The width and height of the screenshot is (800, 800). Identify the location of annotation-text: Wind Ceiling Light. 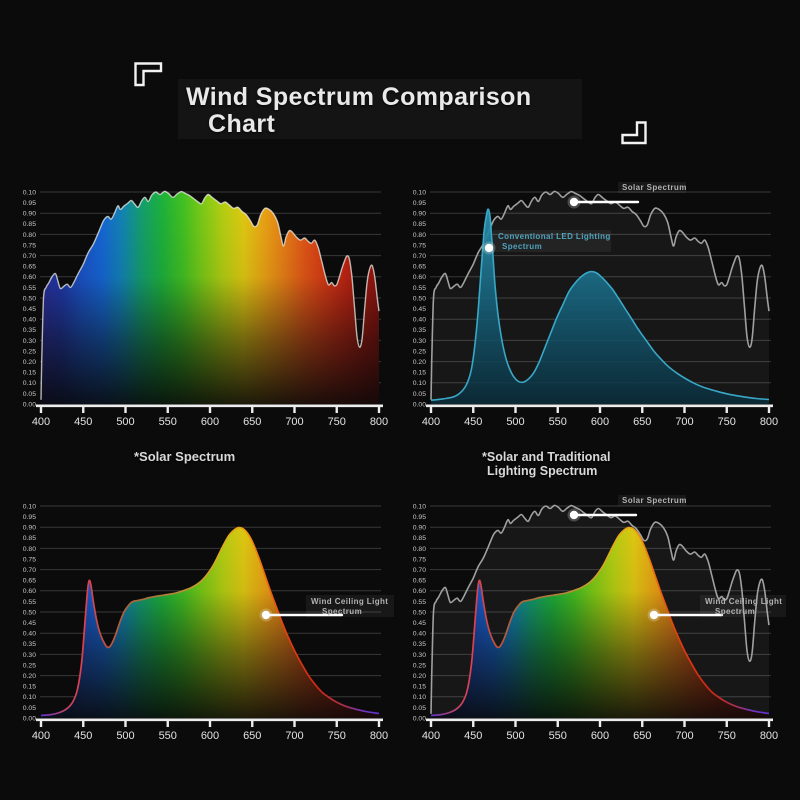
(743, 601).